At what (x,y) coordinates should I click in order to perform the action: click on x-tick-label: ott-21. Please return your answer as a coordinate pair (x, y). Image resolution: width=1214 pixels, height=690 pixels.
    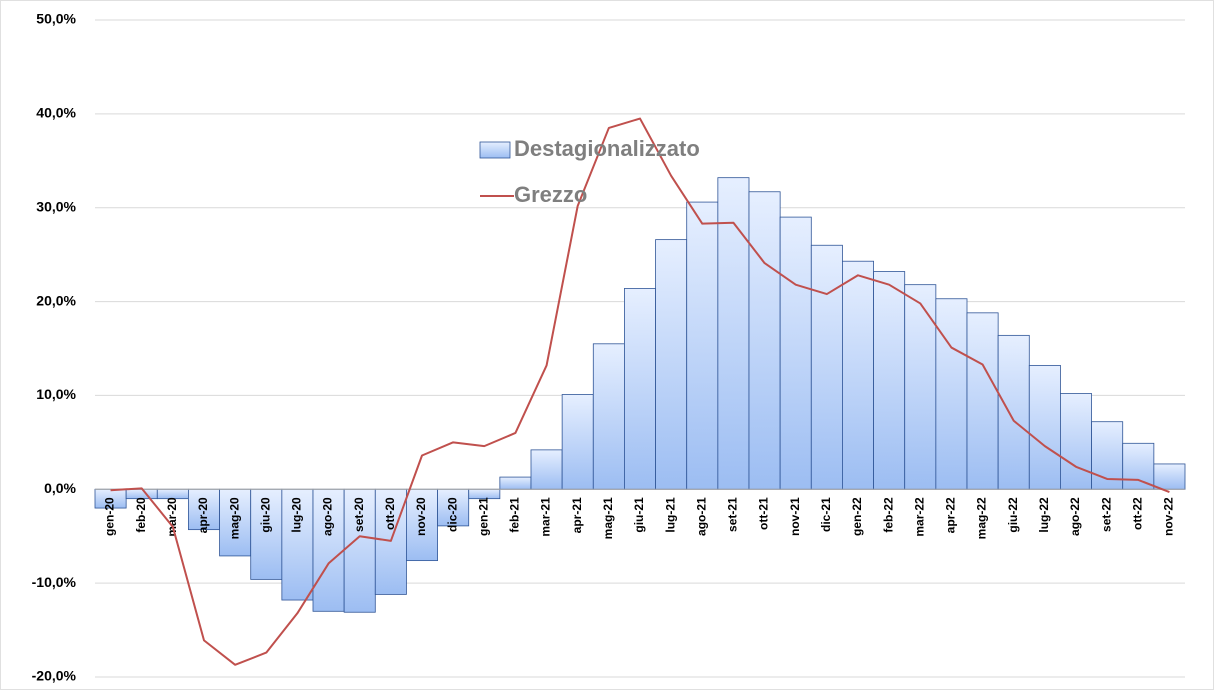
    Looking at the image, I should click on (764, 513).